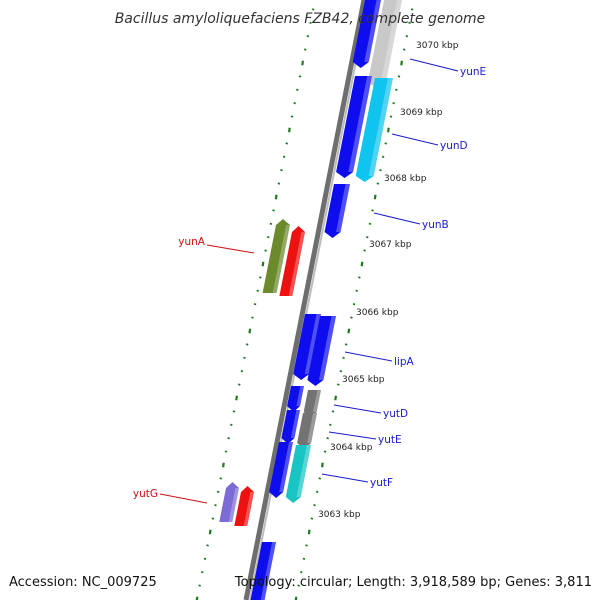  What do you see at coordinates (421, 113) in the screenshot?
I see `scale-label-1: 3069 kbp` at bounding box center [421, 113].